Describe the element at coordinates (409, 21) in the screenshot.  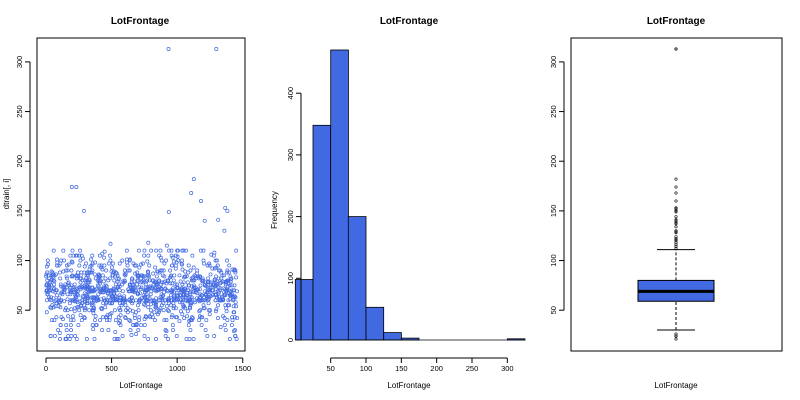
I see `histogram-title: LotFrontage` at that location.